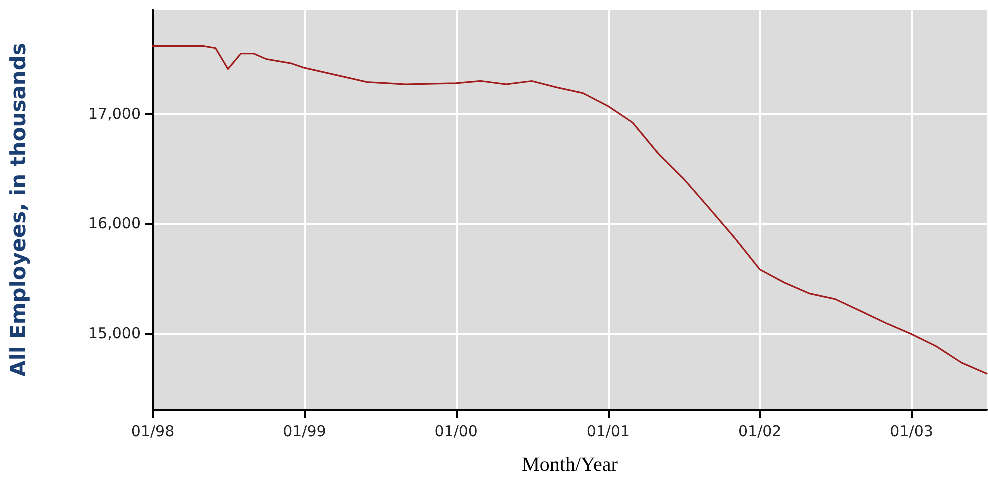 Image resolution: width=988 pixels, height=485 pixels. What do you see at coordinates (912, 431) in the screenshot?
I see `x-tick-label: 01/03` at bounding box center [912, 431].